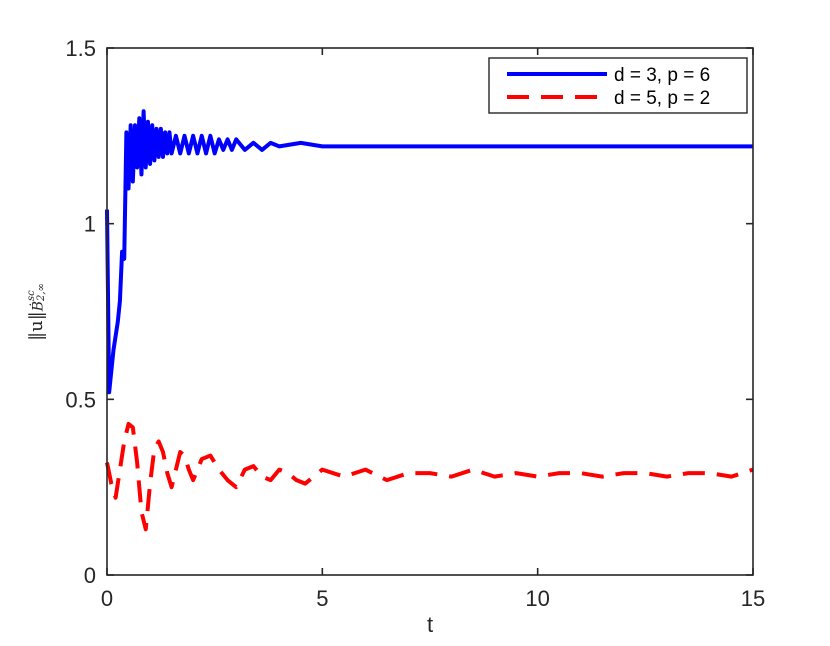 Image resolution: width=830 pixels, height=646 pixels. I want to click on x-tick-label: 0, so click(107, 598).